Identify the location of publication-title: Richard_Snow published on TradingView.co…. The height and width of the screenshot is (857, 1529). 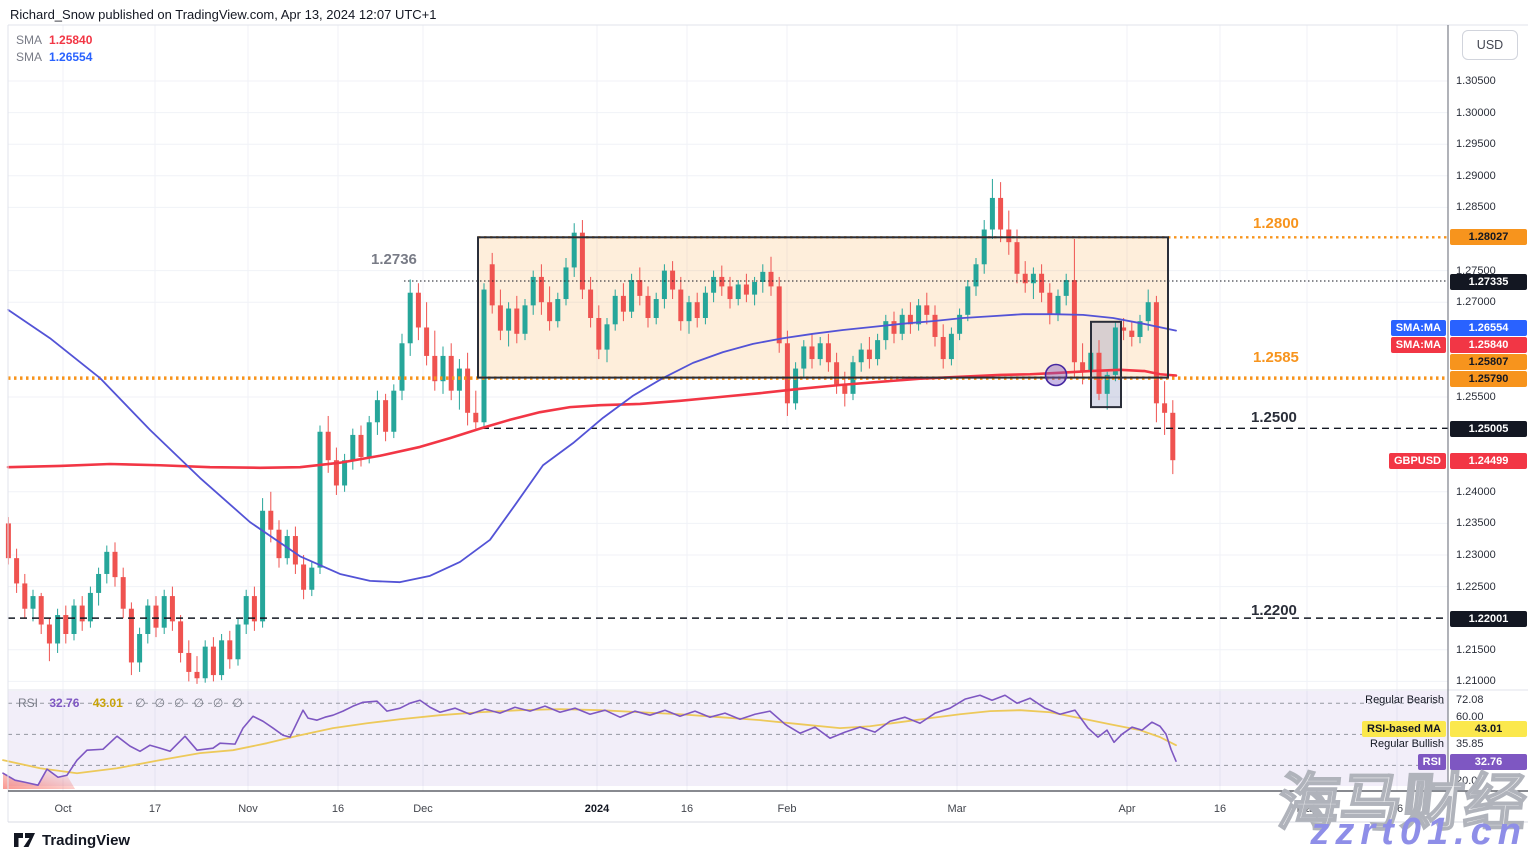
(223, 14).